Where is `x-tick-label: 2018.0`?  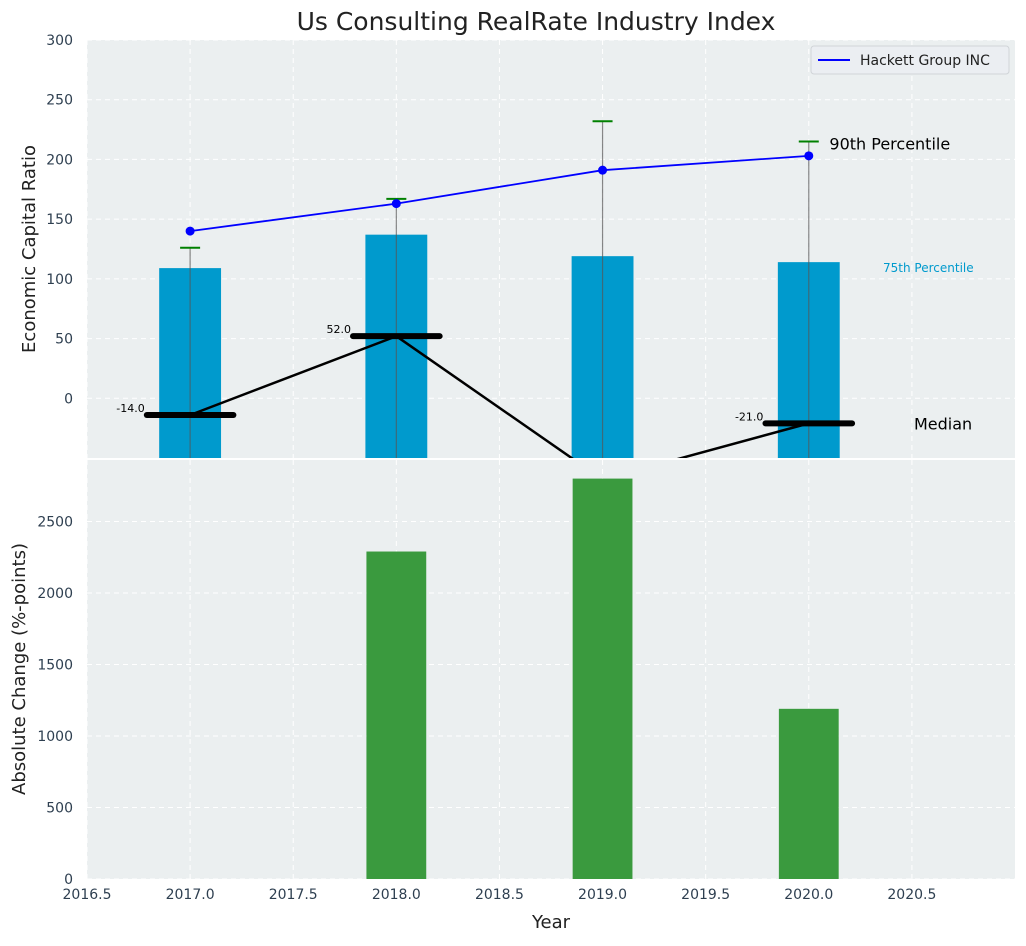 x-tick-label: 2018.0 is located at coordinates (396, 895).